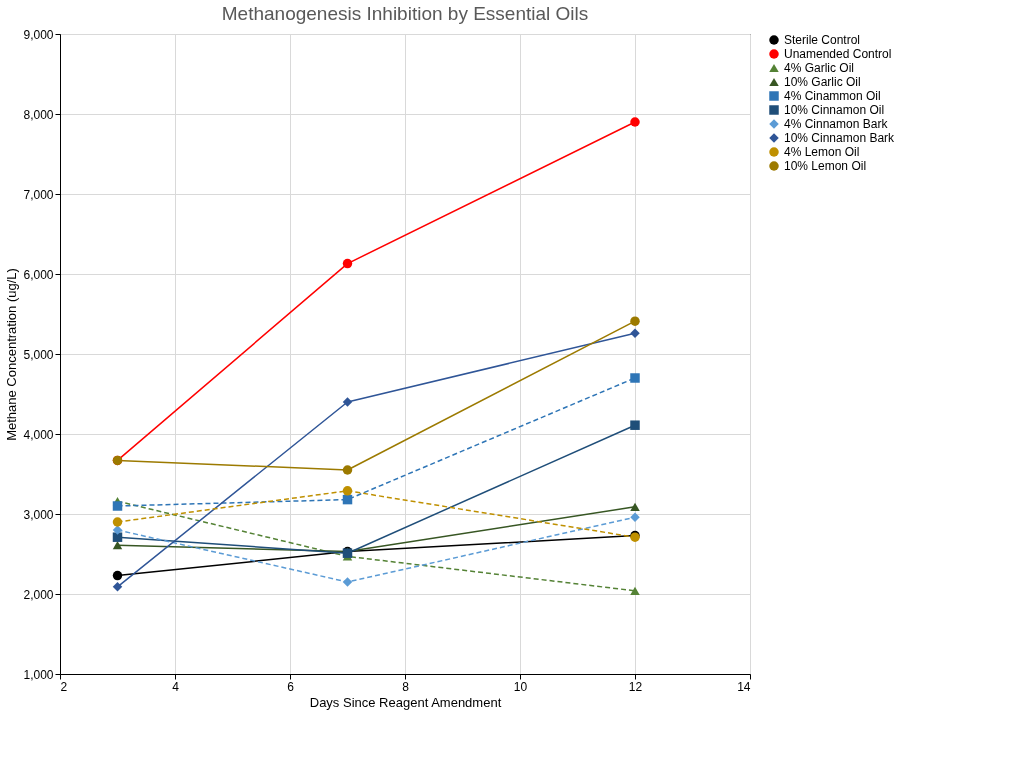 The height and width of the screenshot is (779, 1017). Describe the element at coordinates (520, 686) in the screenshot. I see `x-tick-label: 10` at that location.